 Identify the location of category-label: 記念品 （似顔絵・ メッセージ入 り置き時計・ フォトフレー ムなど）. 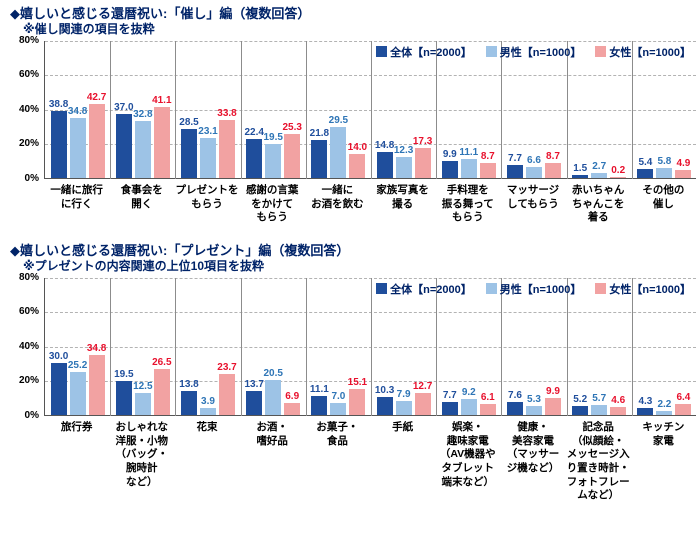
(598, 461).